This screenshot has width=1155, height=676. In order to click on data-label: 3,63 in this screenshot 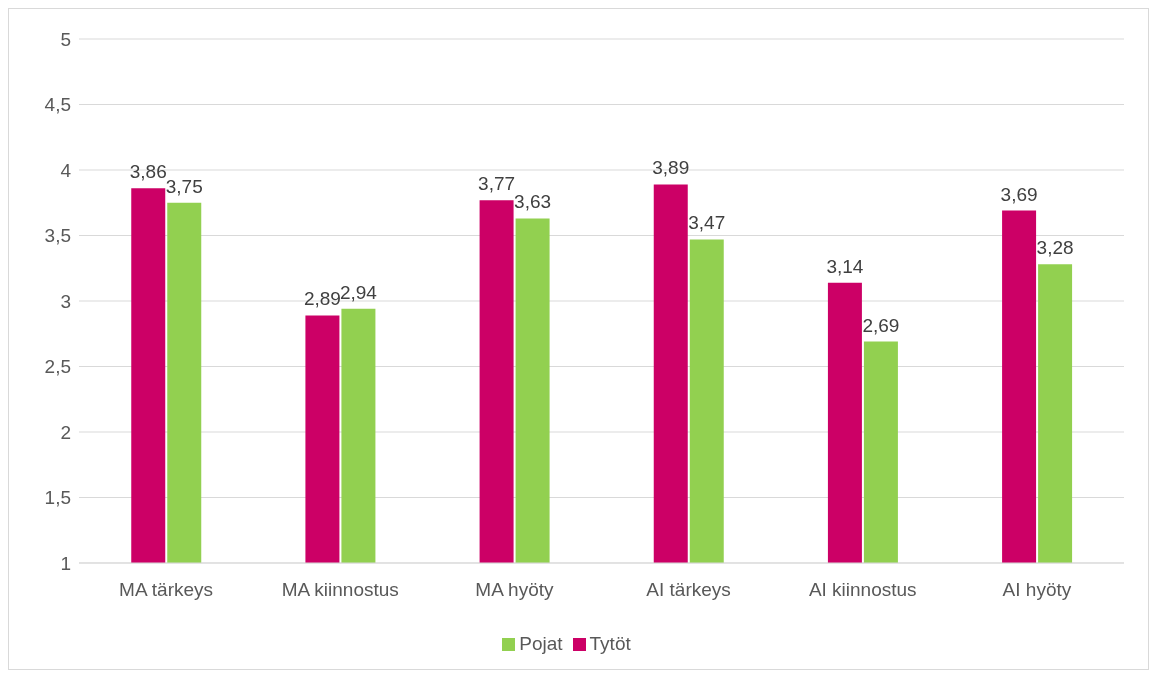, I will do `click(533, 202)`.